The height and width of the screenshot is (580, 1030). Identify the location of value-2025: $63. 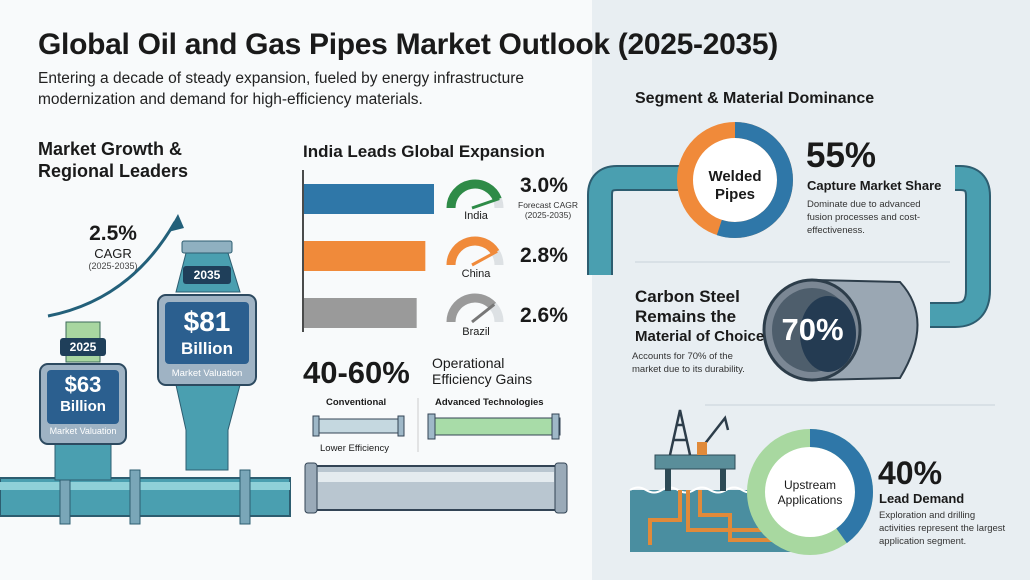
(83, 384).